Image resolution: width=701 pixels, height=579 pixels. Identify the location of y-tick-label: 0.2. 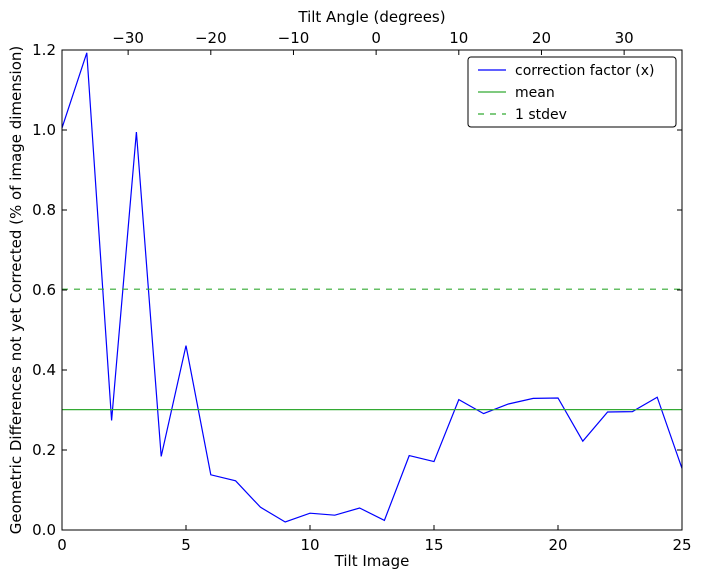
(44, 450).